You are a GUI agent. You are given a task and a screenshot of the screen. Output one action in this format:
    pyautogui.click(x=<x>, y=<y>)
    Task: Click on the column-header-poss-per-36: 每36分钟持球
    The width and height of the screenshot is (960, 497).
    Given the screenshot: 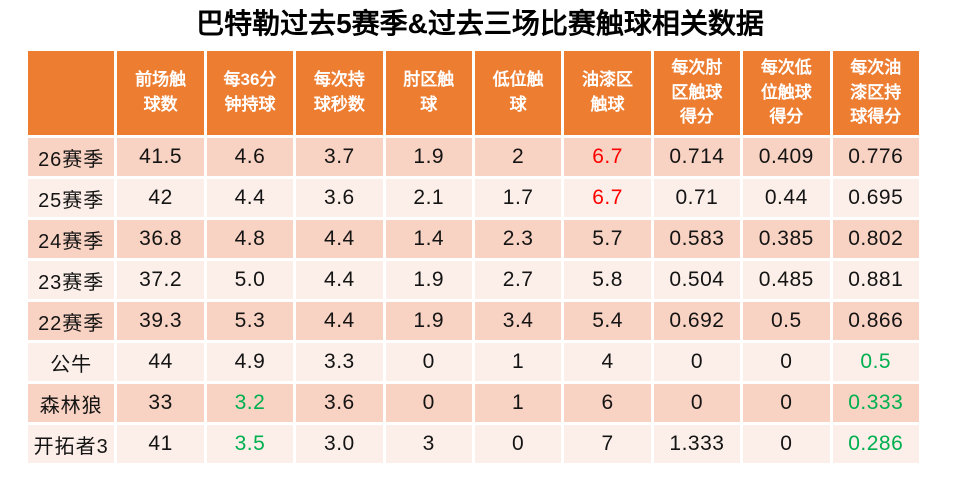 What is the action you would take?
    pyautogui.click(x=250, y=93)
    